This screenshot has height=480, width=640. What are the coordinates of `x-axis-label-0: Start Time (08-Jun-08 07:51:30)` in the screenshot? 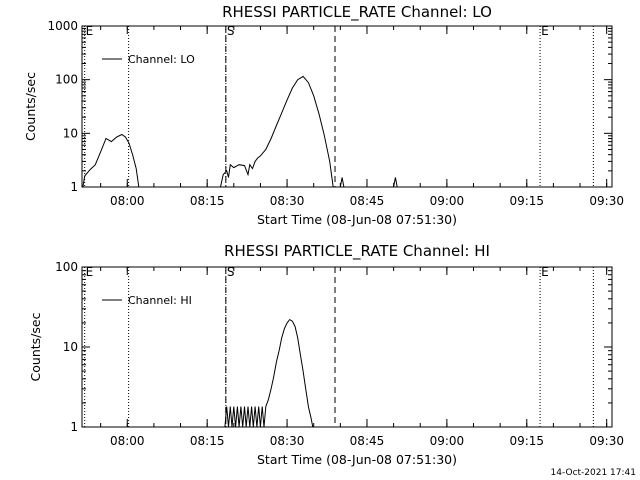 It's located at (357, 219).